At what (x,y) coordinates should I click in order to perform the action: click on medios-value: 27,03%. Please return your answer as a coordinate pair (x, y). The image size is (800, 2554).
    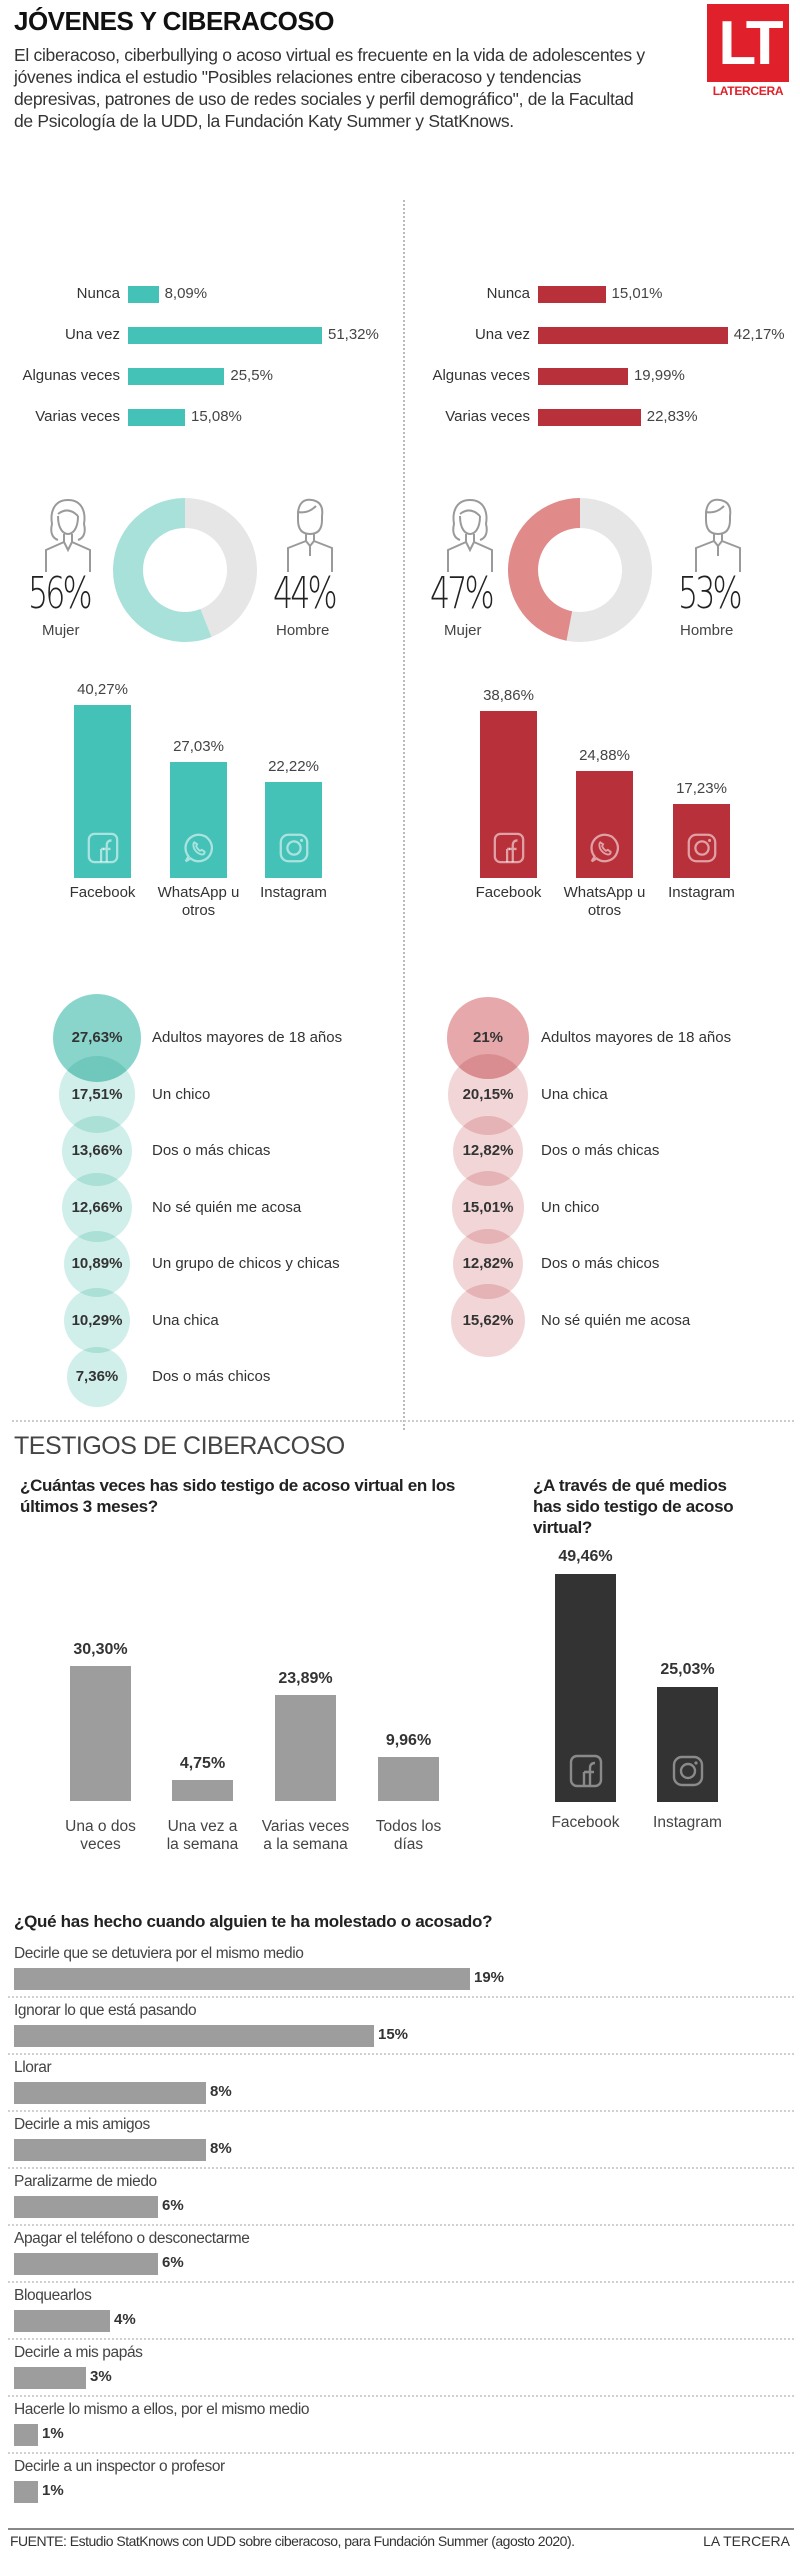
    Looking at the image, I should click on (198, 746).